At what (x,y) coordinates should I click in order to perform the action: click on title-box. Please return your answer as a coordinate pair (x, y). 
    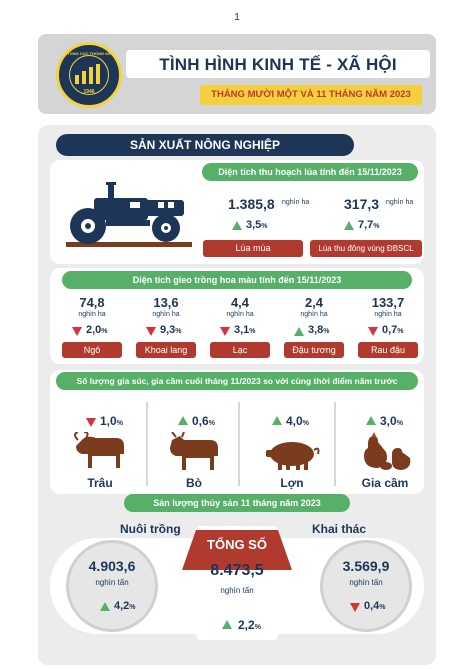
    Looking at the image, I should click on (278, 64).